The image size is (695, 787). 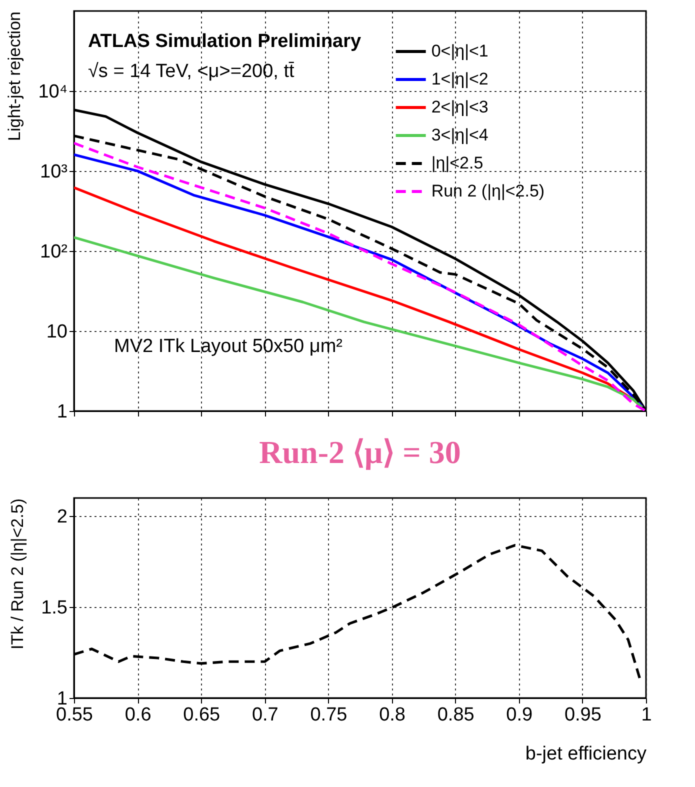 What do you see at coordinates (201, 715) in the screenshot?
I see `x-tick-label: 0.65` at bounding box center [201, 715].